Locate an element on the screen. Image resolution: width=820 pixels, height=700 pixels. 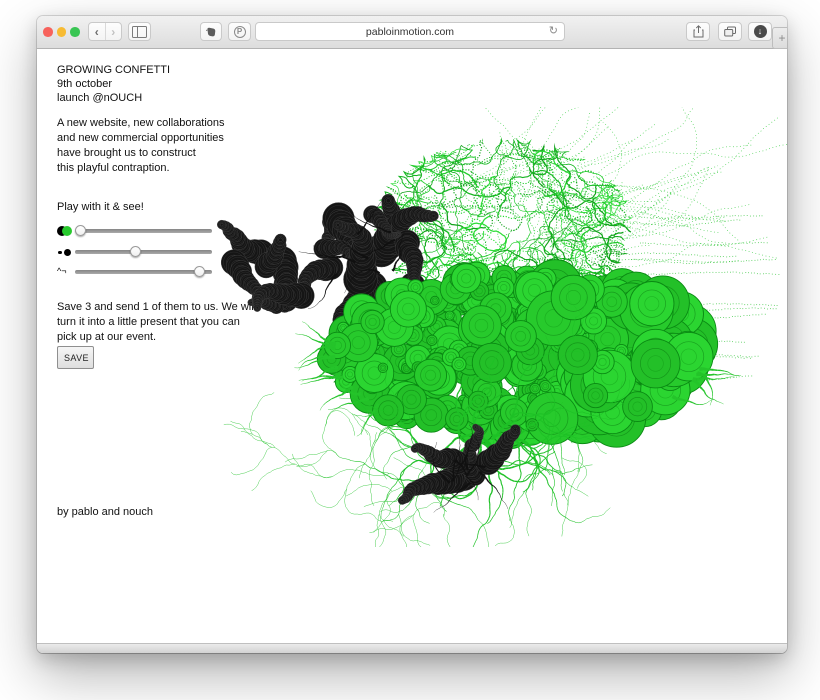
share-button is located at coordinates (698, 31).